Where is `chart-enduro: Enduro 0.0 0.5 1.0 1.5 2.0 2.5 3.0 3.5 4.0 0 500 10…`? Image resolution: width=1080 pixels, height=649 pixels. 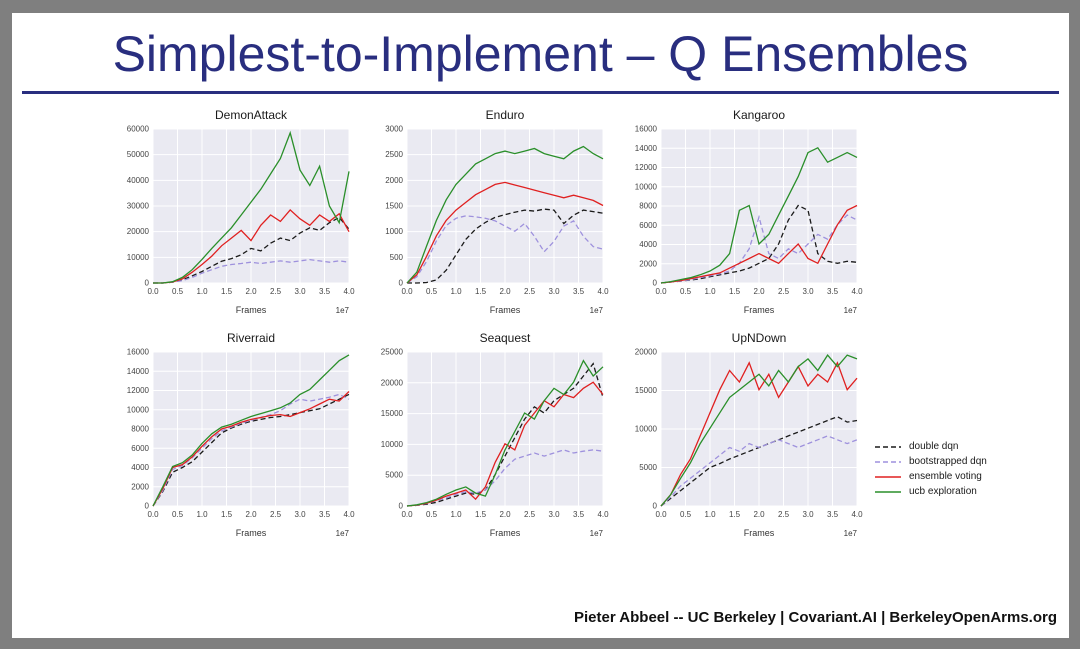 chart-enduro: Enduro 0.0 0.5 1.0 1.5 2.0 2.5 3.0 3.5 4.0 0 500 10… is located at coordinates (486, 215).